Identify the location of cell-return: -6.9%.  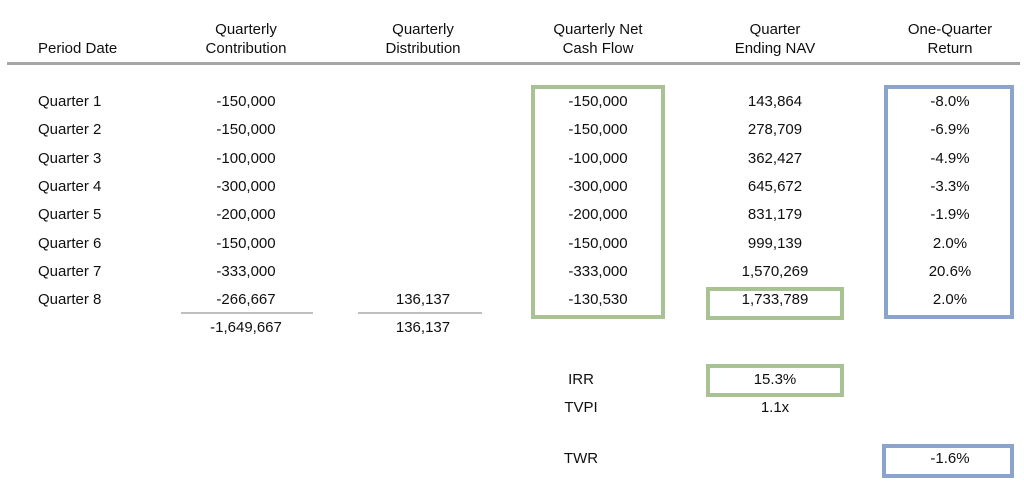
(950, 129).